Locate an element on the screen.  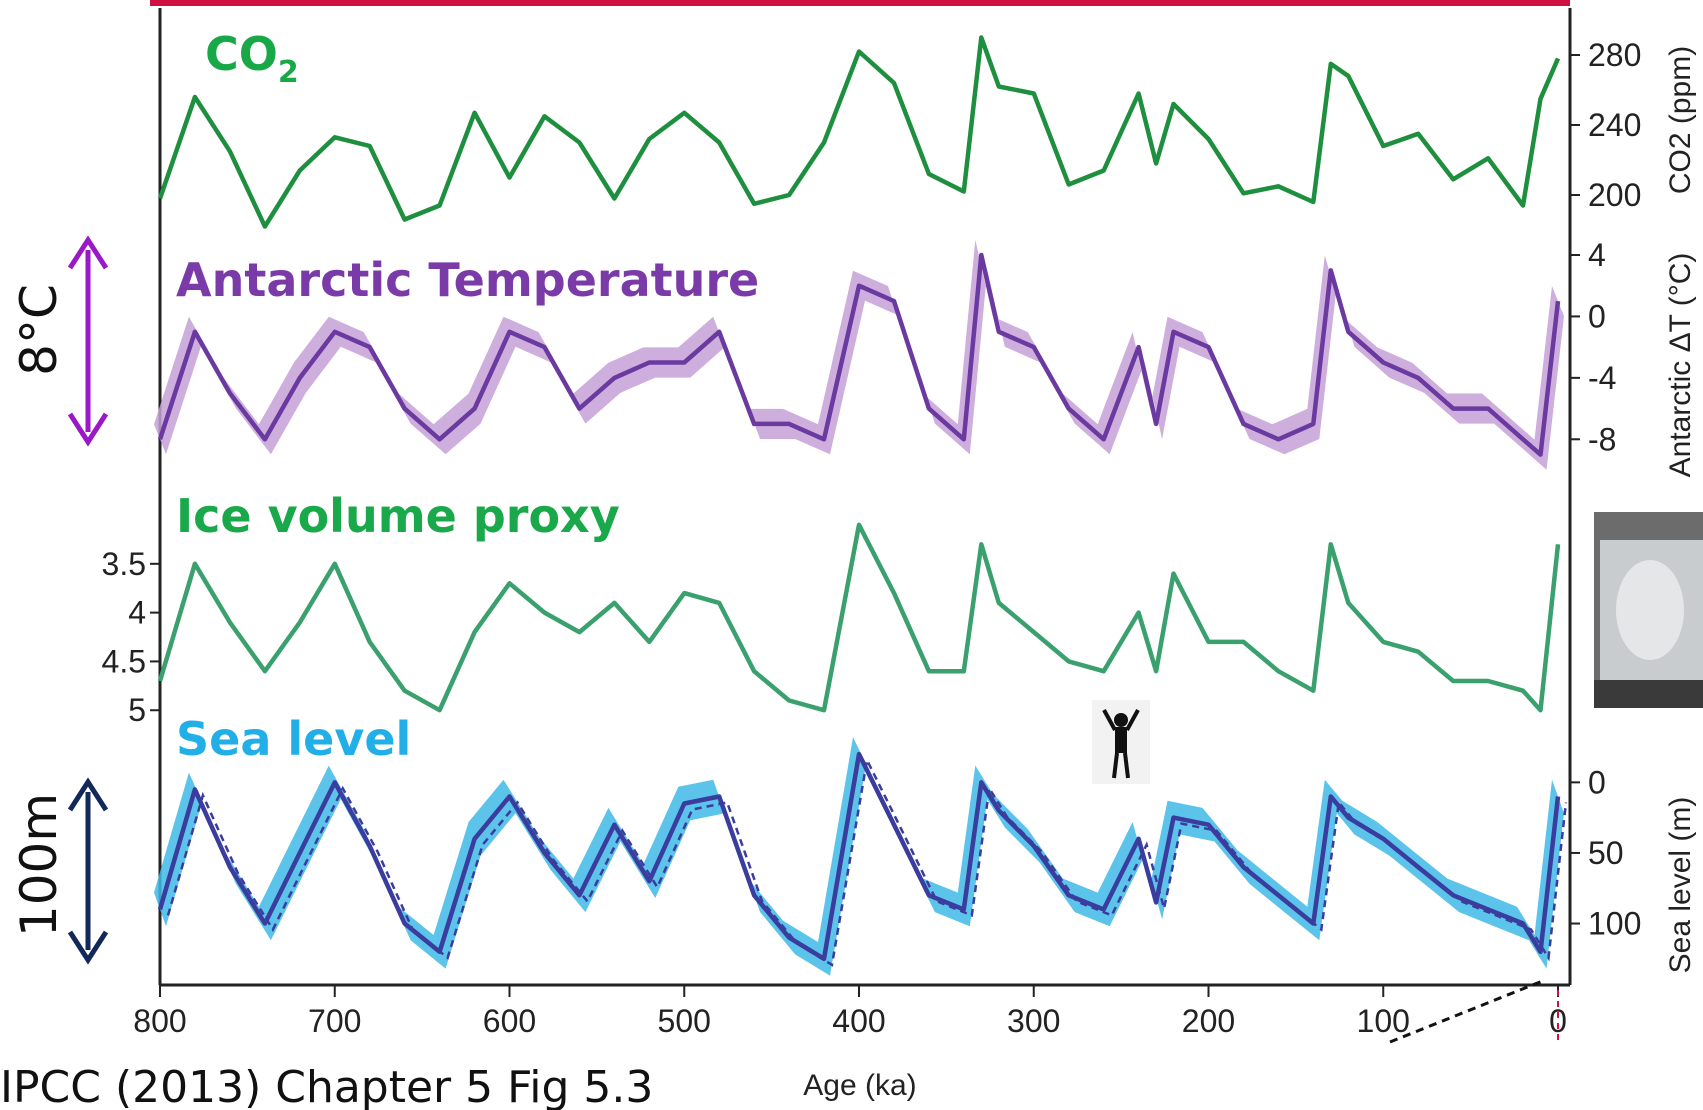
co2-ytick-label: 240 is located at coordinates (1614, 125).